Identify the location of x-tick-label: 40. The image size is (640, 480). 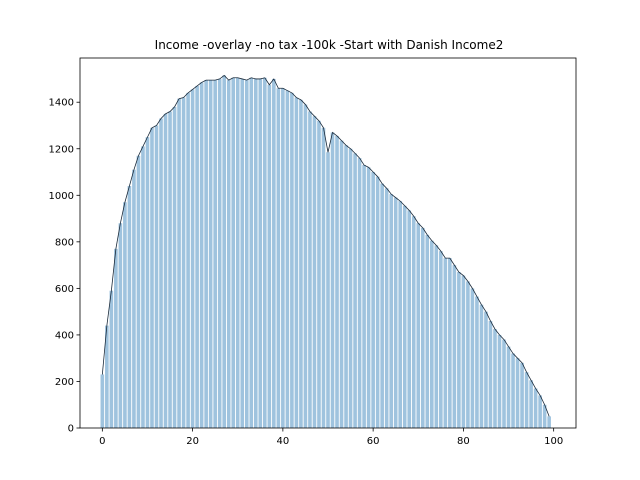
(283, 441).